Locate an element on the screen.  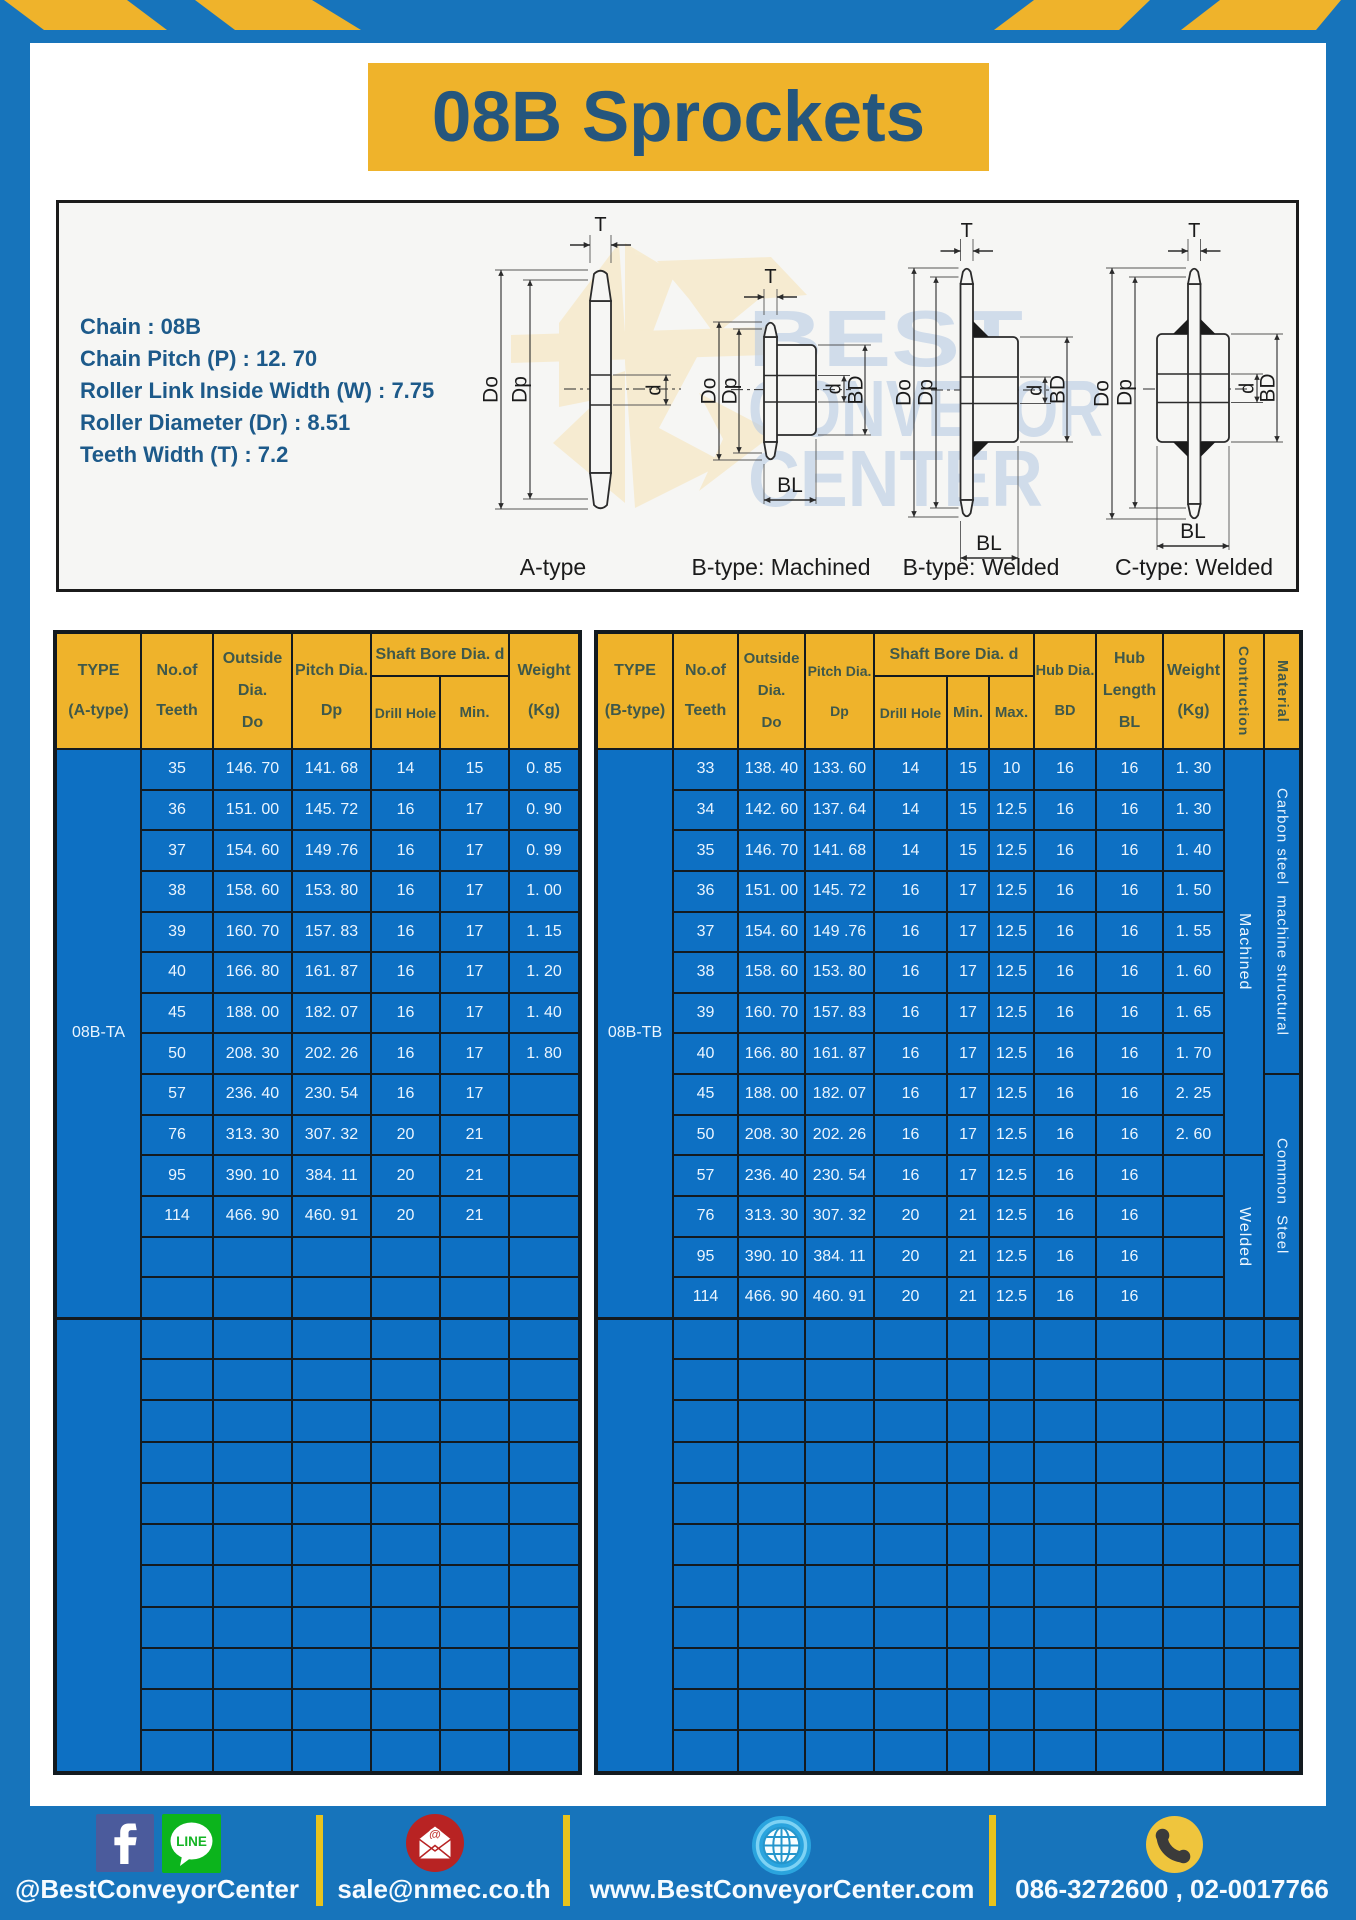
svg-text: C-type: Welded is located at coordinates (1194, 567).